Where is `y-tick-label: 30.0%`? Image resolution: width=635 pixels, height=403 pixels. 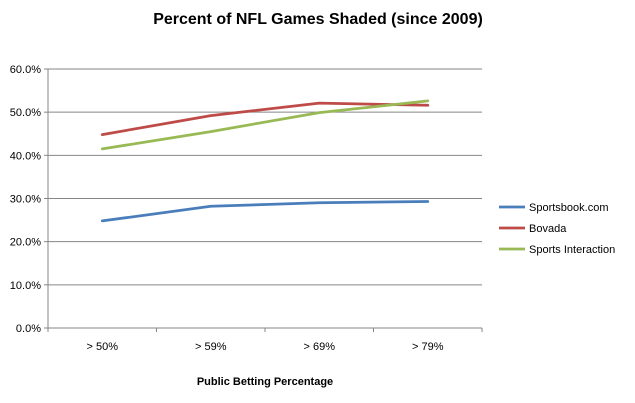 y-tick-label: 30.0% is located at coordinates (25, 200).